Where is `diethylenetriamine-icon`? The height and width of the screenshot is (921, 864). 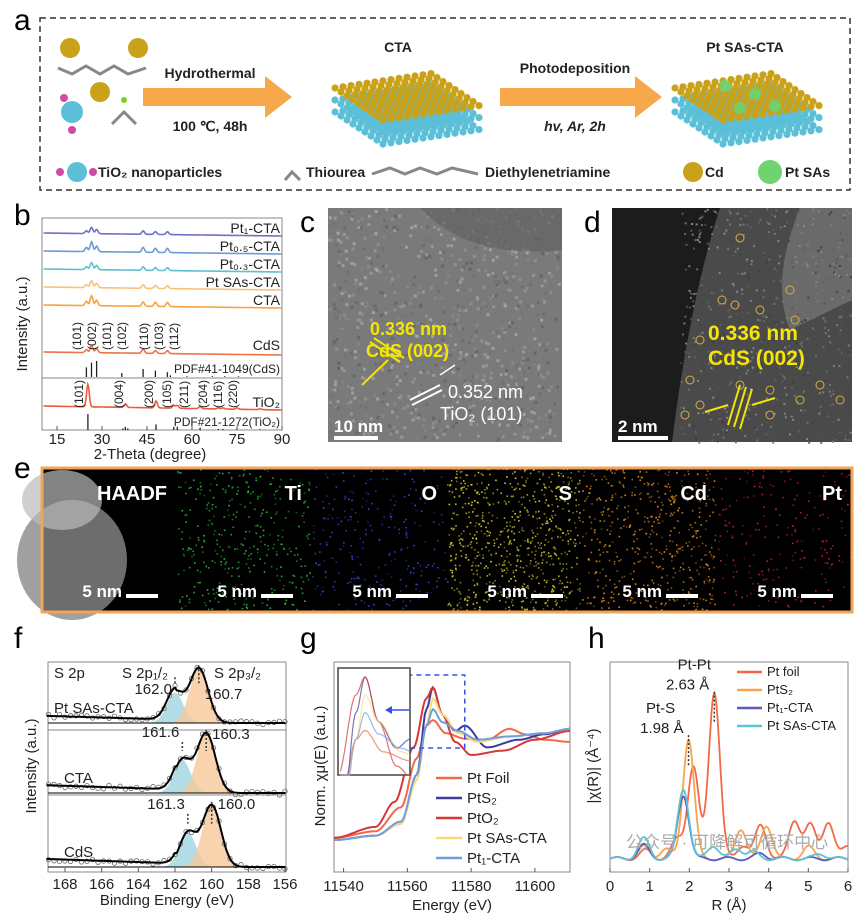 diethylenetriamine-icon is located at coordinates (425, 171).